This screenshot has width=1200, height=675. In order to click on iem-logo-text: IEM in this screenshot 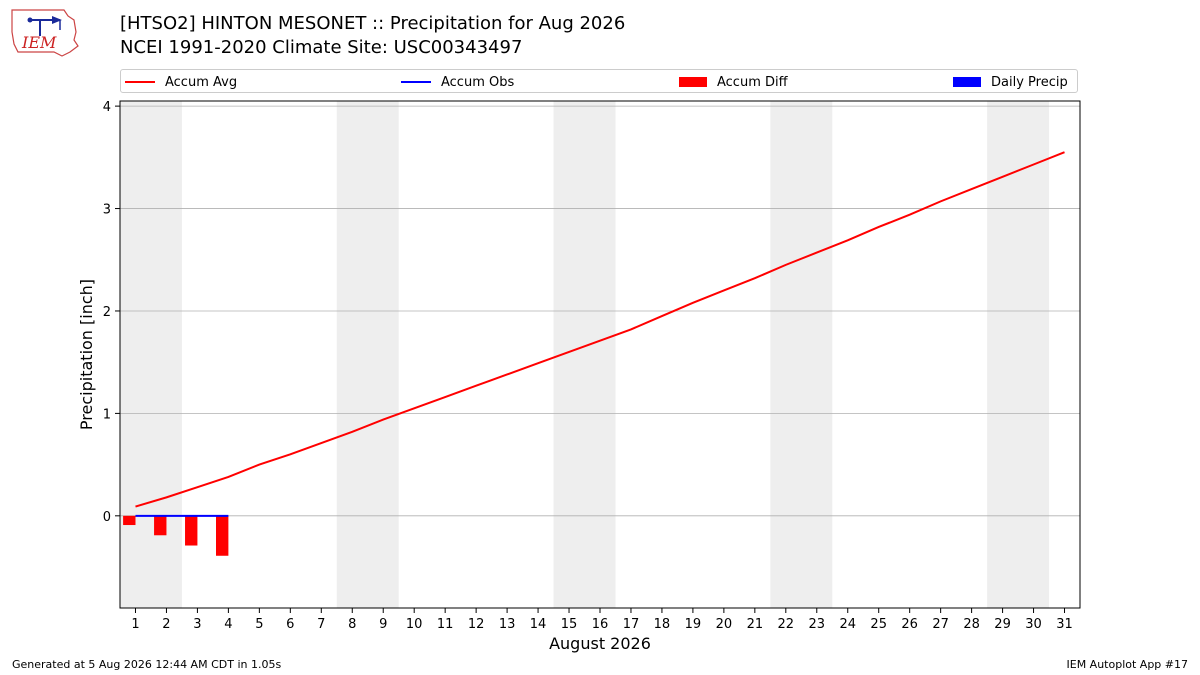, I will do `click(39, 42)`.